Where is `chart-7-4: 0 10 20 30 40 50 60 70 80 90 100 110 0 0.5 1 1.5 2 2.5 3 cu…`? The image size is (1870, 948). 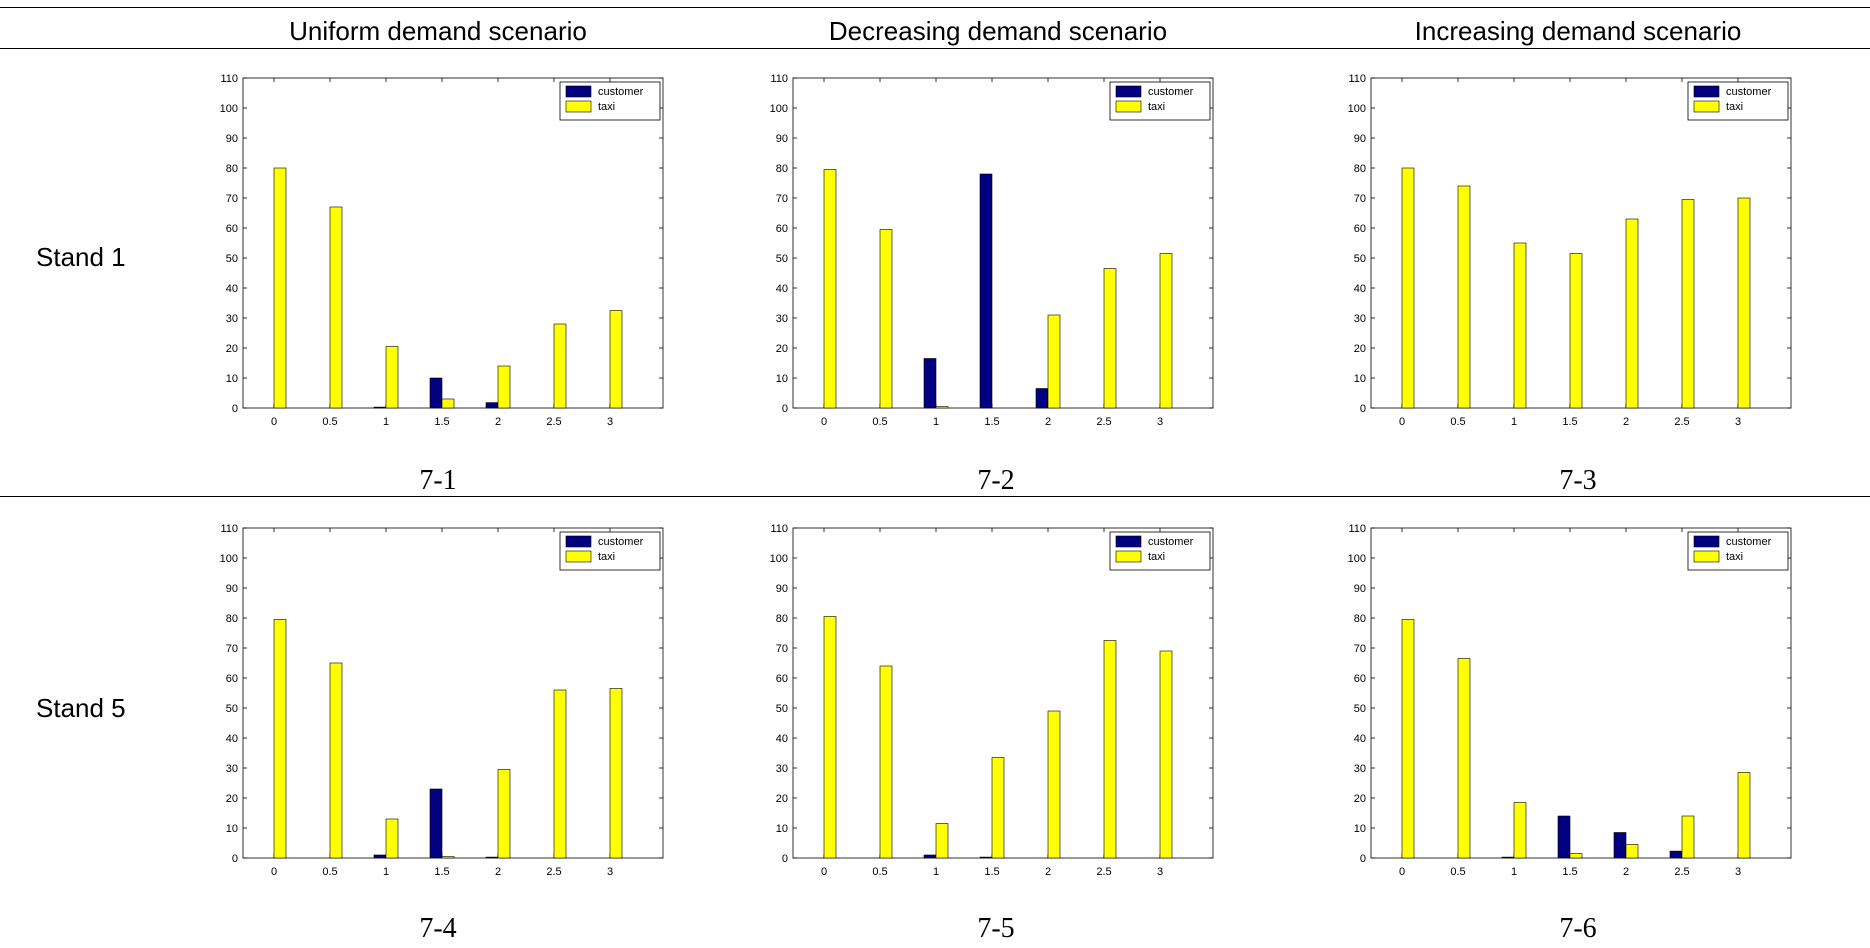 chart-7-4: 0 10 20 30 40 50 60 70 80 90 100 110 0 0.5 1 1.5 2 2.5 3 cu… is located at coordinates (442, 700).